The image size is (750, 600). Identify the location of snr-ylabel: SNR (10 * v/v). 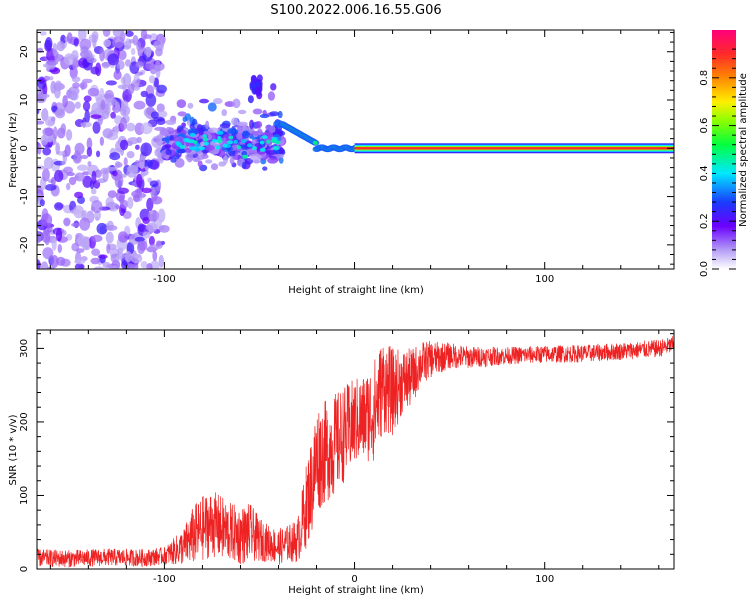
(13, 449).